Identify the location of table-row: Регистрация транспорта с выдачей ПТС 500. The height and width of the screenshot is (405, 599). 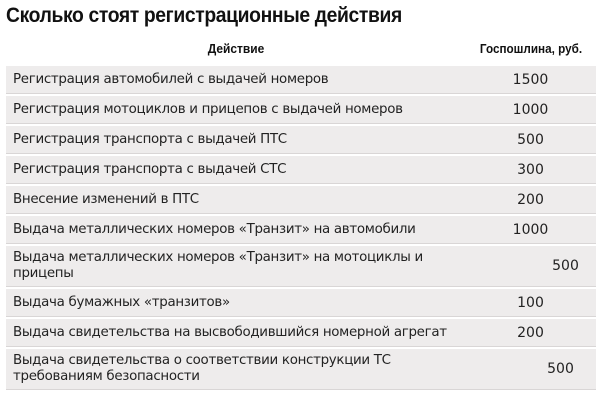
(301, 140).